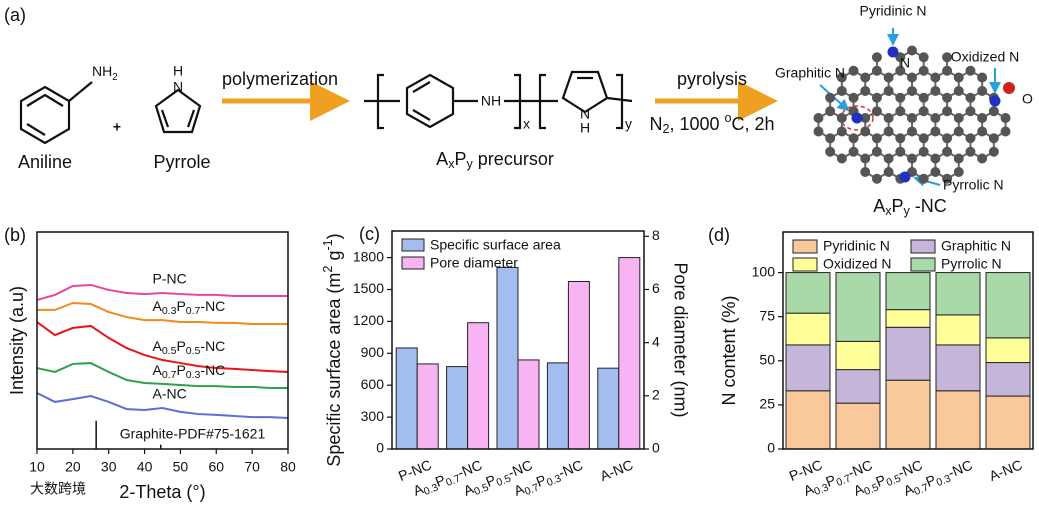  I want to click on text-part: ), so click(334, 236).